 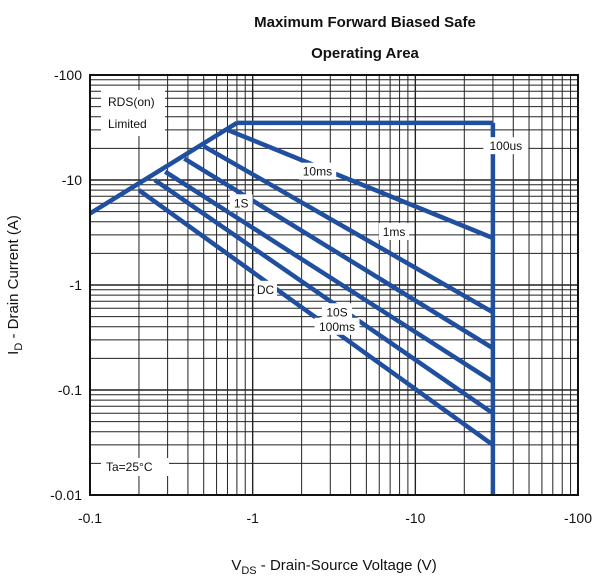 What do you see at coordinates (66, 495) in the screenshot?
I see `y-tick-label: -0.01` at bounding box center [66, 495].